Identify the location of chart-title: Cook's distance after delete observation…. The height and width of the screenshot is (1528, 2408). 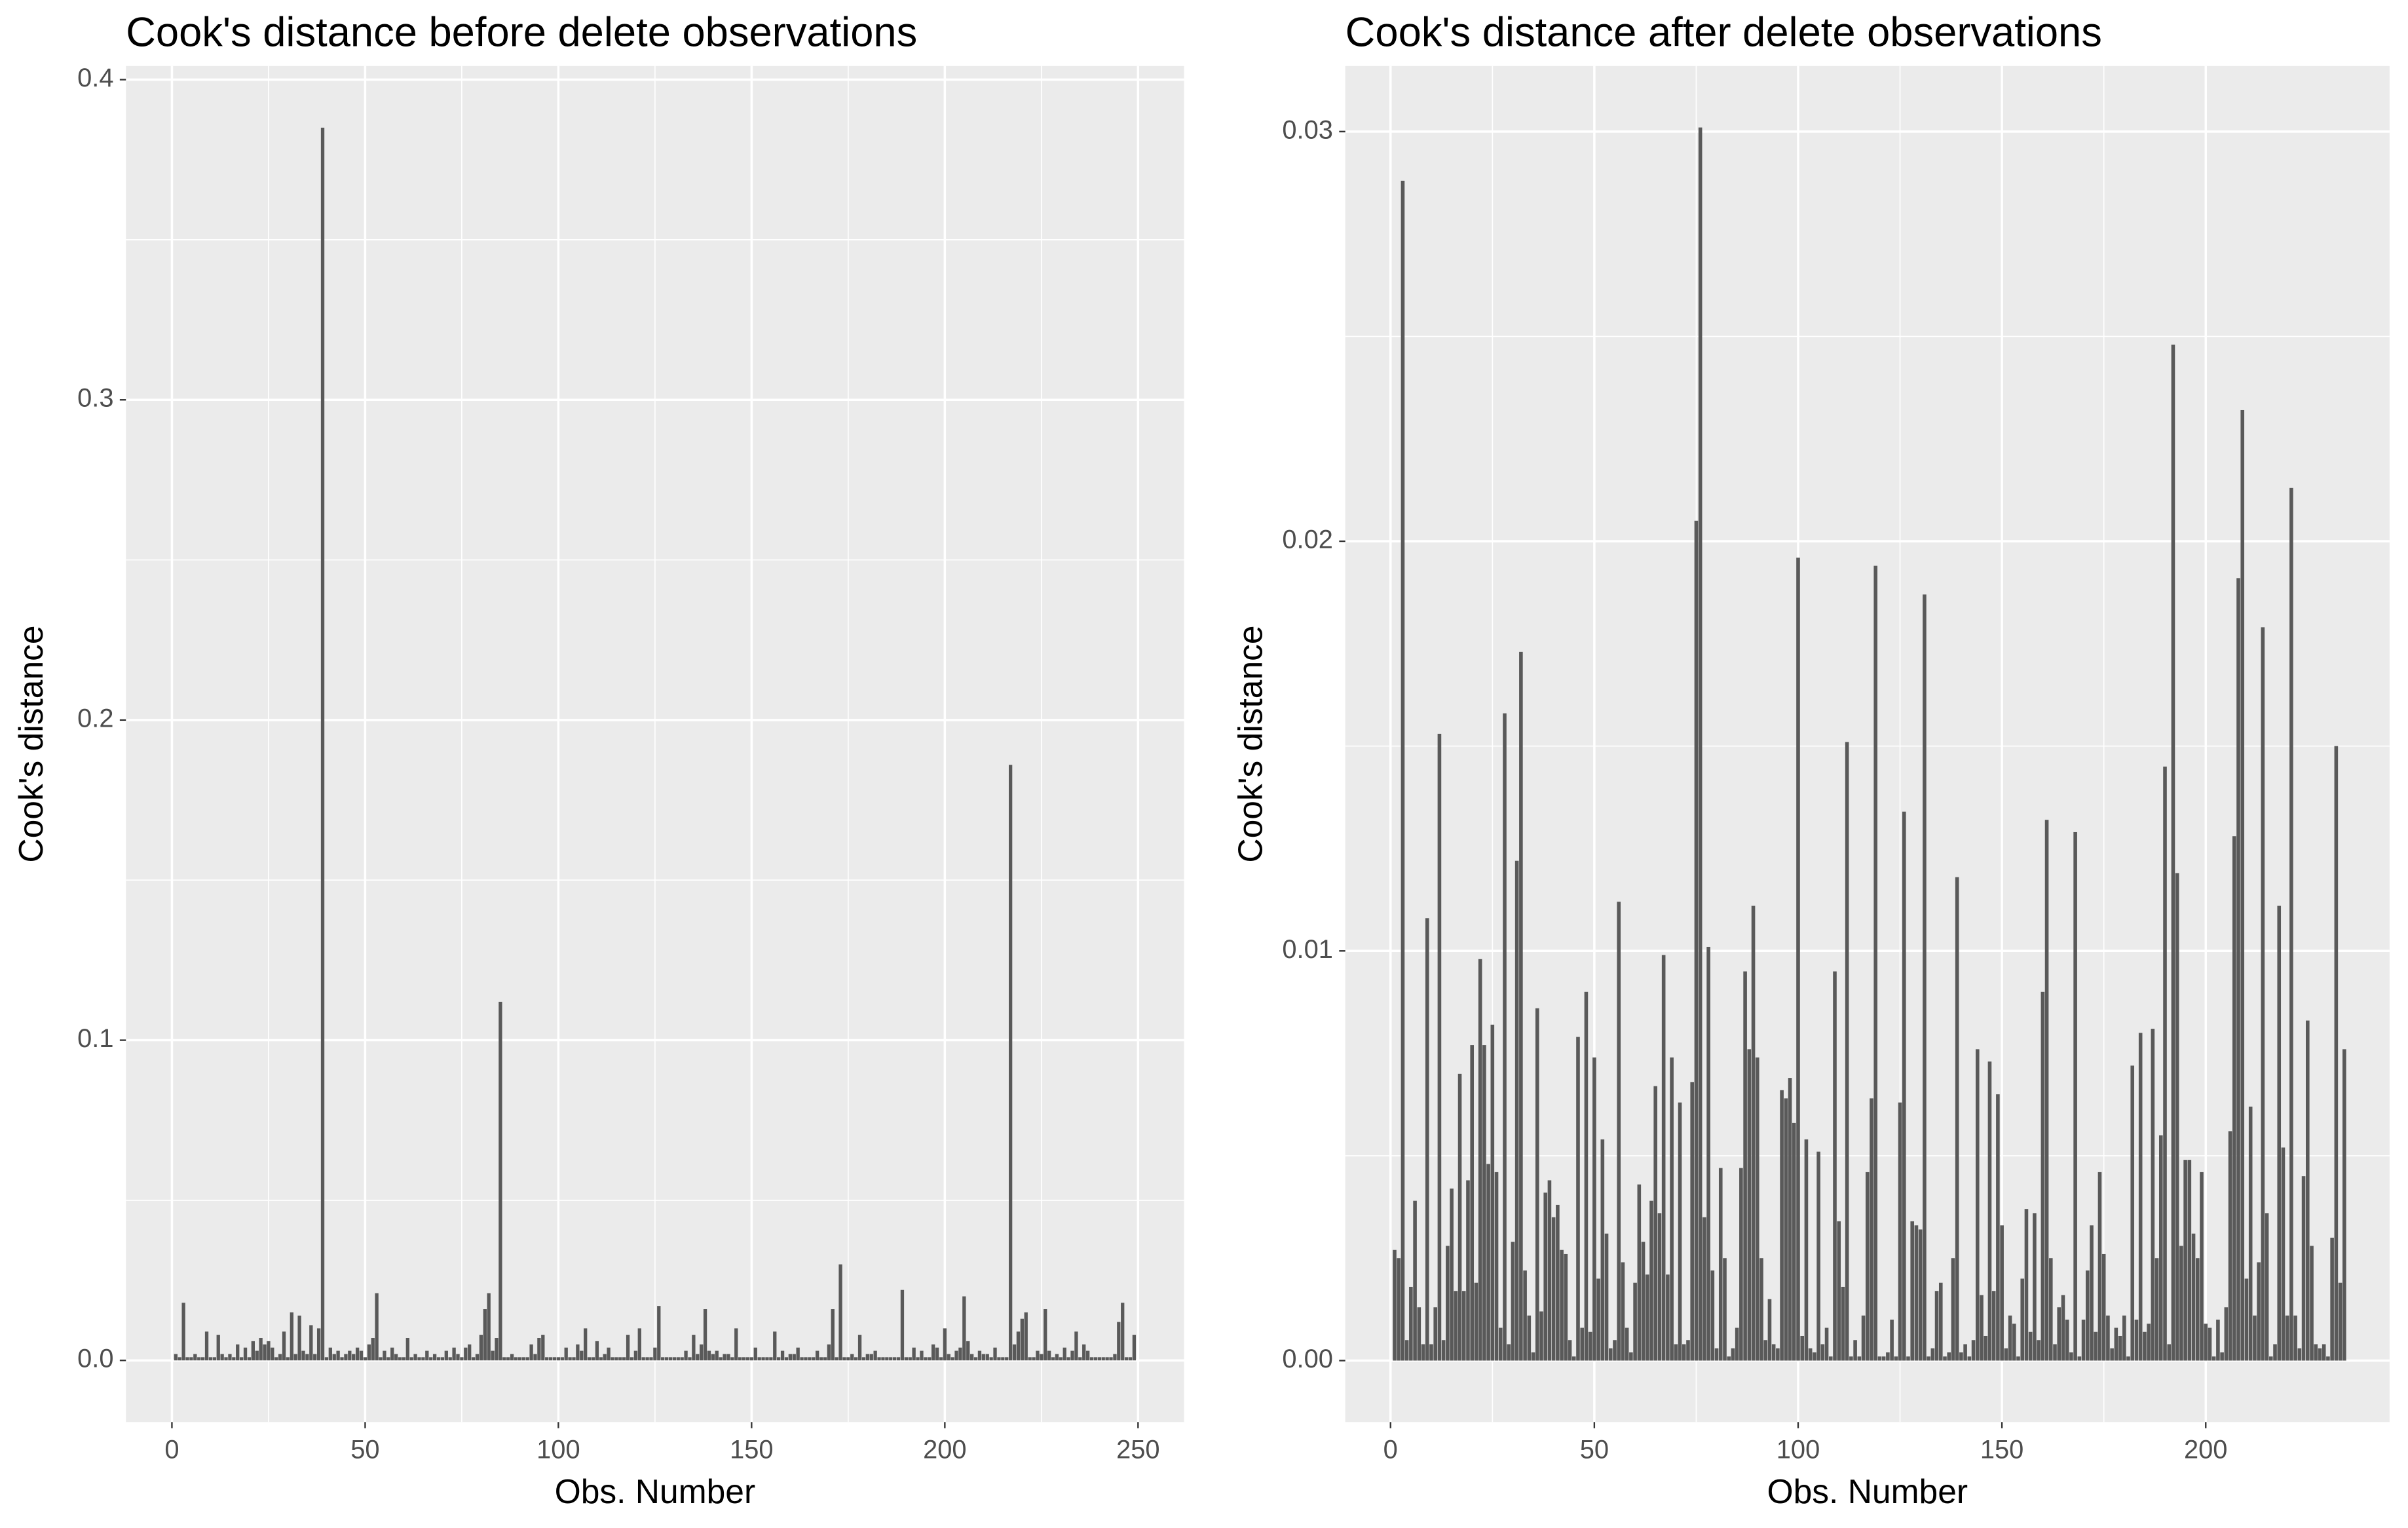
(1723, 33).